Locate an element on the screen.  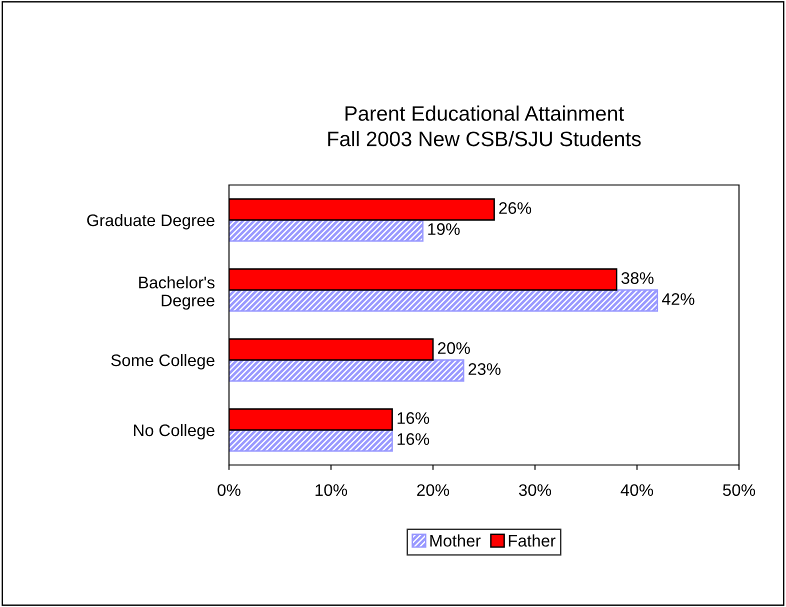
x-tick-label: 50% is located at coordinates (739, 490).